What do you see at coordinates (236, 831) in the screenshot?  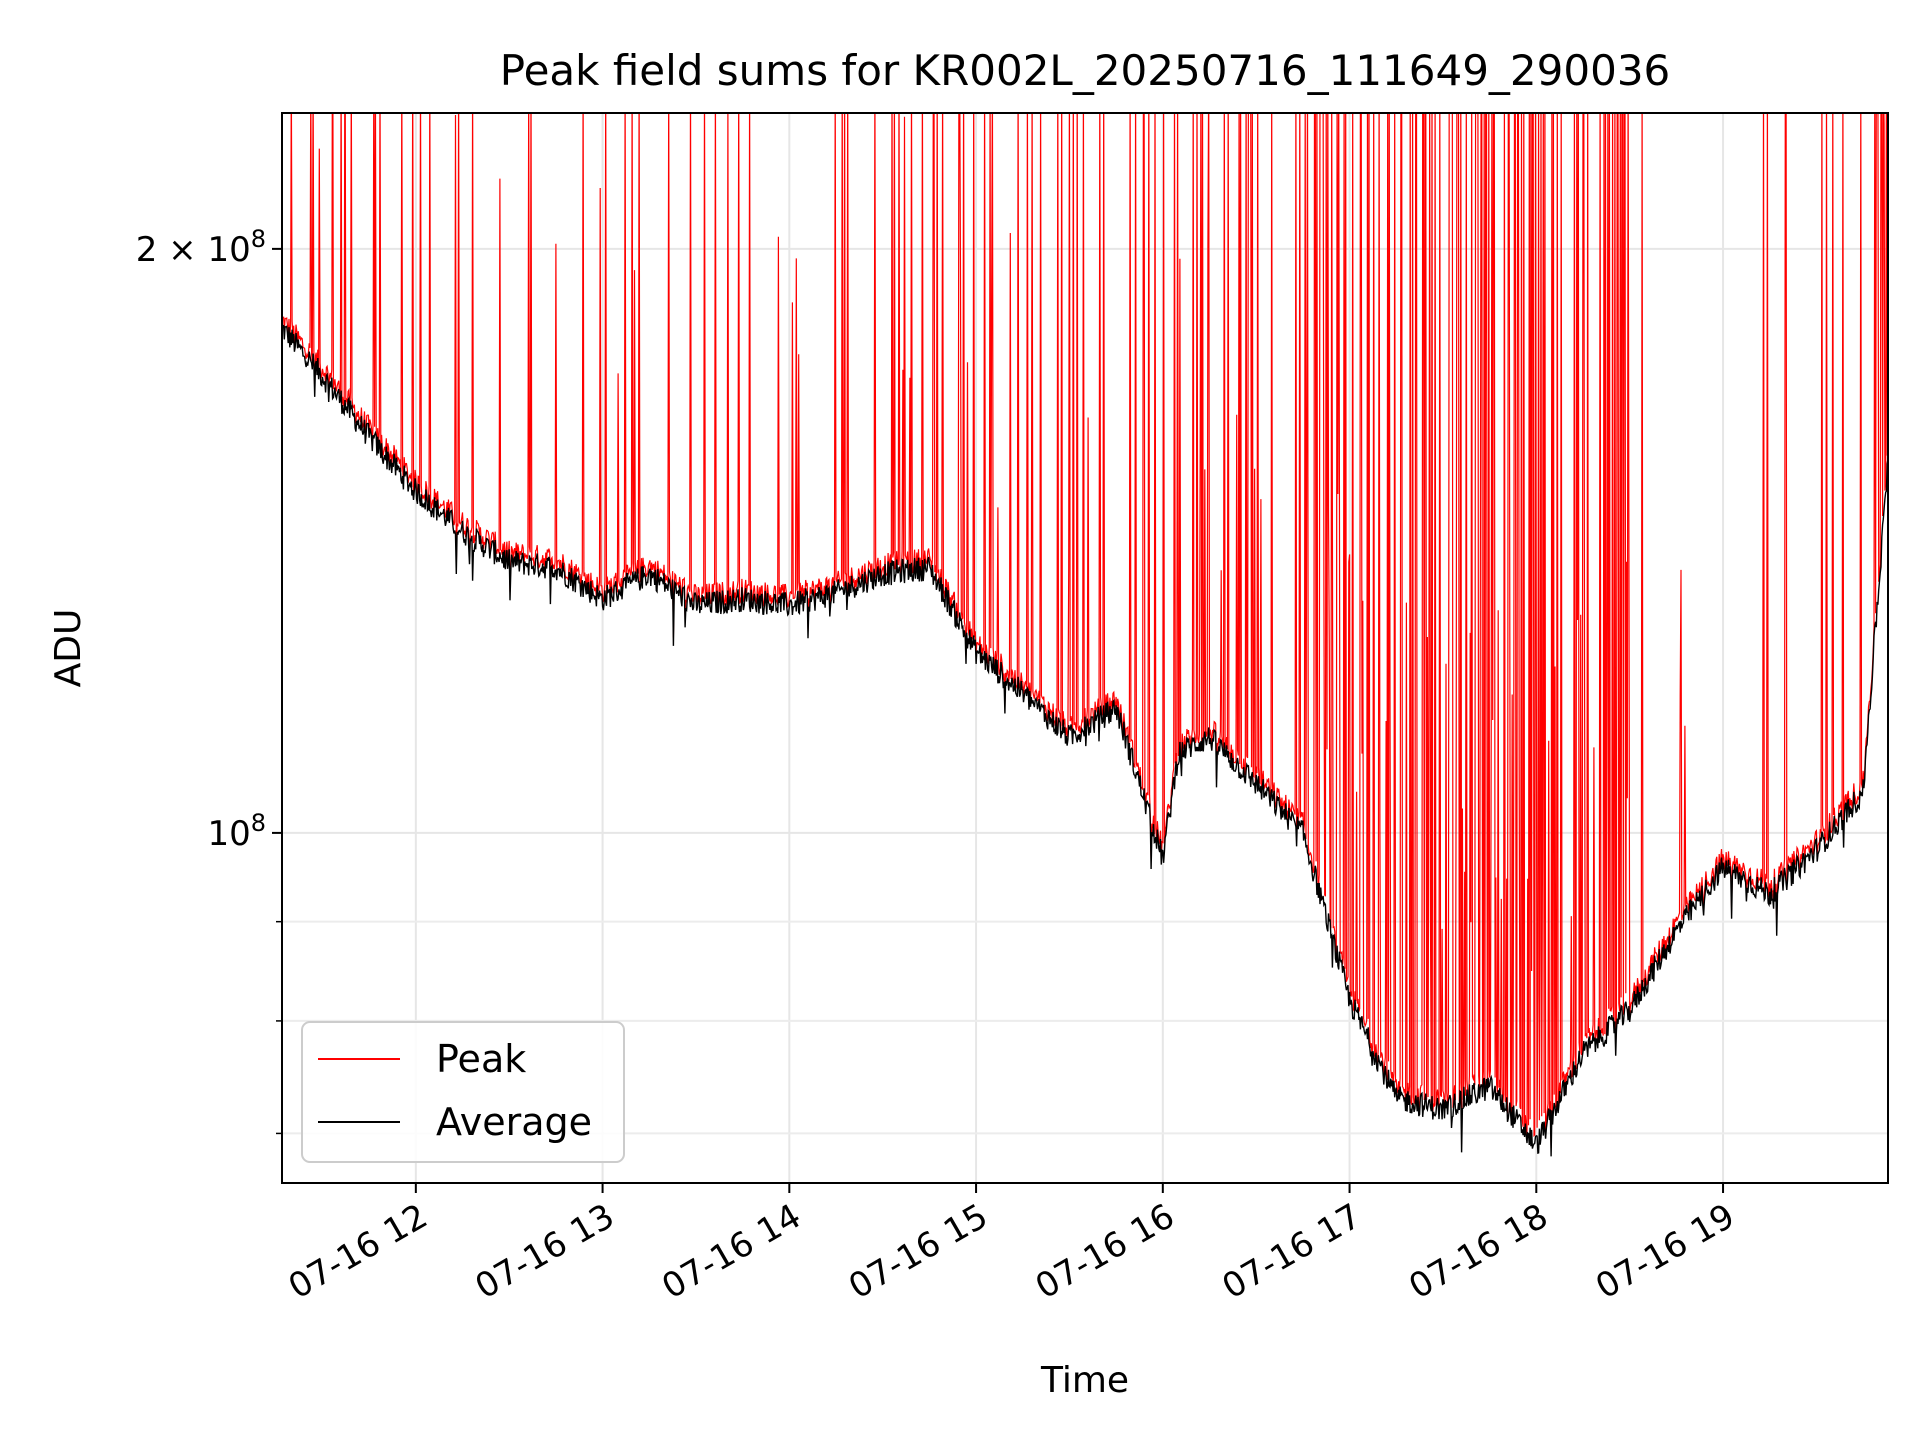 I see `y-tick-label: 108` at bounding box center [236, 831].